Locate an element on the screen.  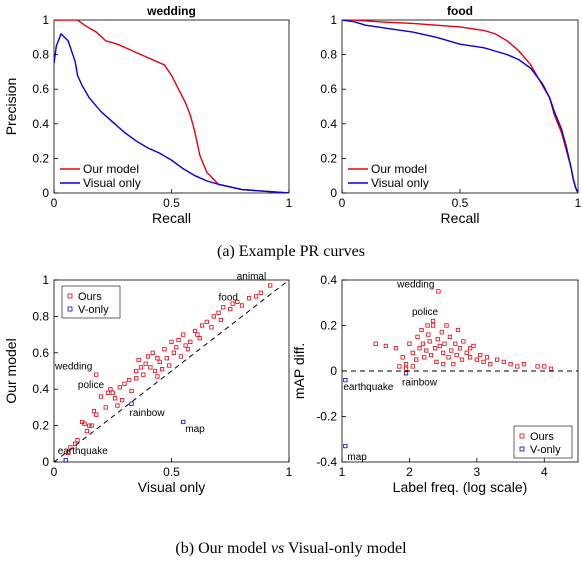
legend-label: Our model is located at coordinates (399, 169).